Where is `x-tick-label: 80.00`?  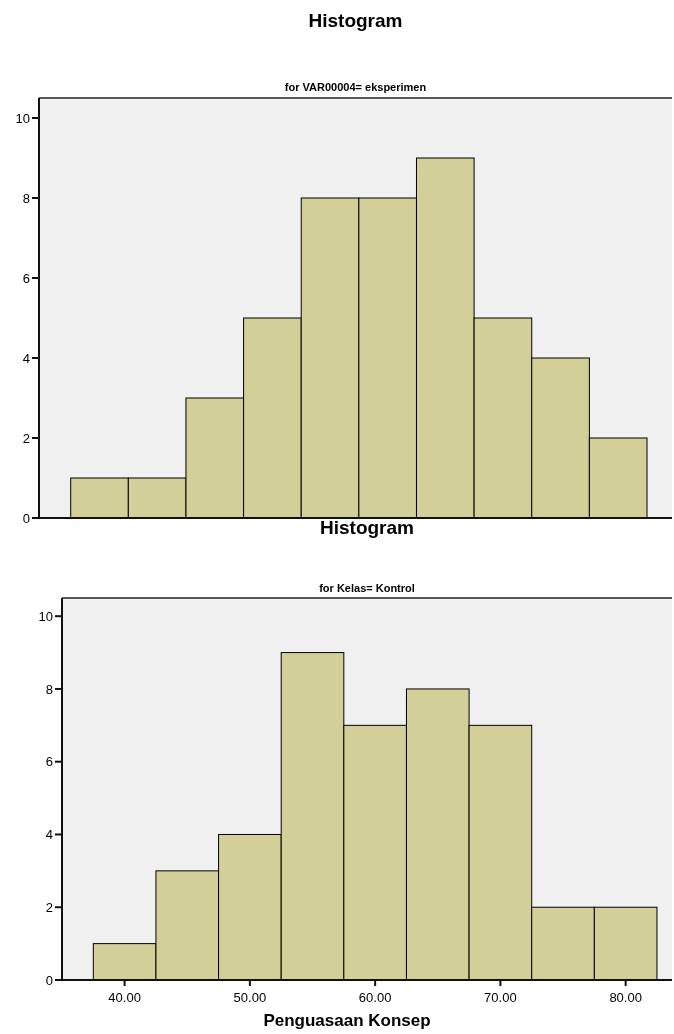
x-tick-label: 80.00 is located at coordinates (625, 997).